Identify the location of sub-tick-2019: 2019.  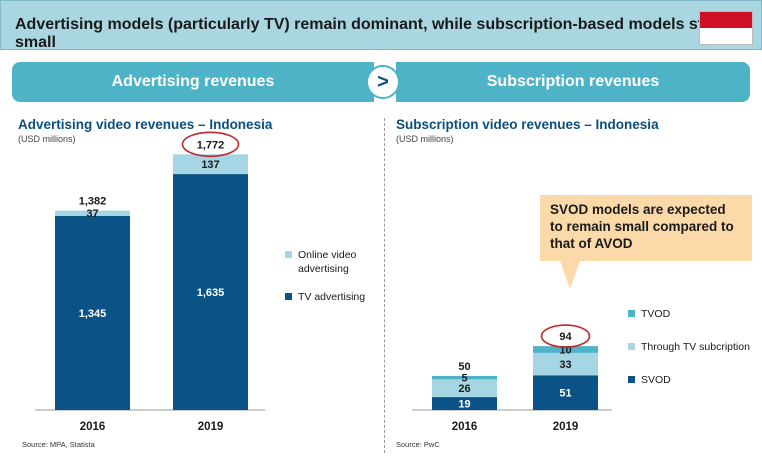
(566, 427).